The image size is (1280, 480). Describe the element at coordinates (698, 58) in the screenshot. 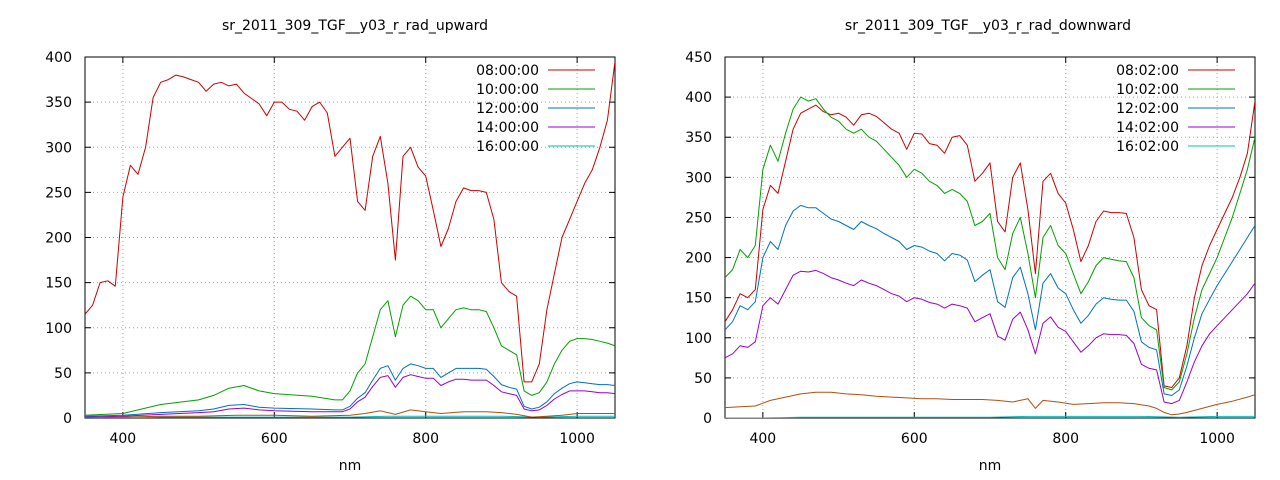

I see `y-tick-label: 450` at that location.